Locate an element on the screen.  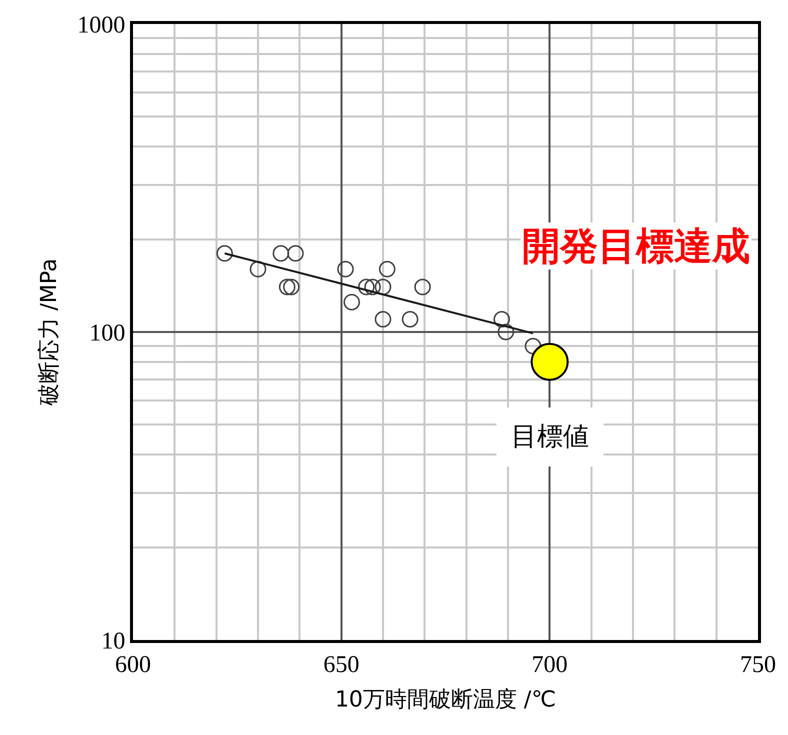
x-tick-label: 750 is located at coordinates (758, 665).